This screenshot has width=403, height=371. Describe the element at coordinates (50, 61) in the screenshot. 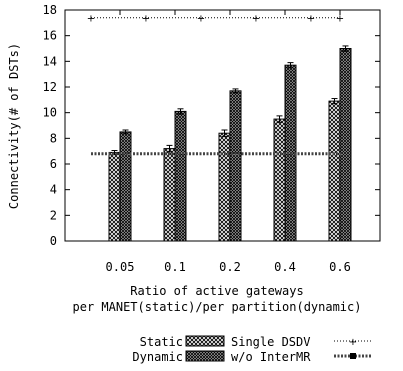

I see `y-tick-label: 14` at that location.